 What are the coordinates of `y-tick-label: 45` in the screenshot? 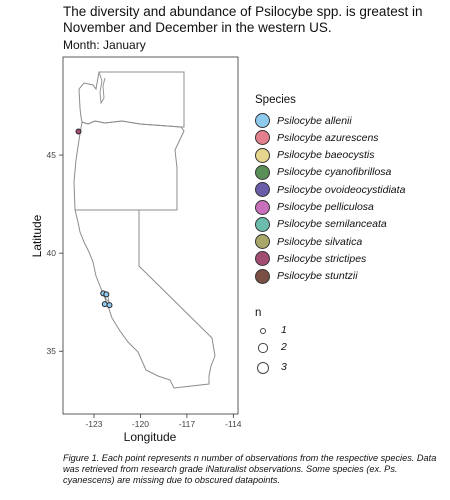 It's located at (52, 155).